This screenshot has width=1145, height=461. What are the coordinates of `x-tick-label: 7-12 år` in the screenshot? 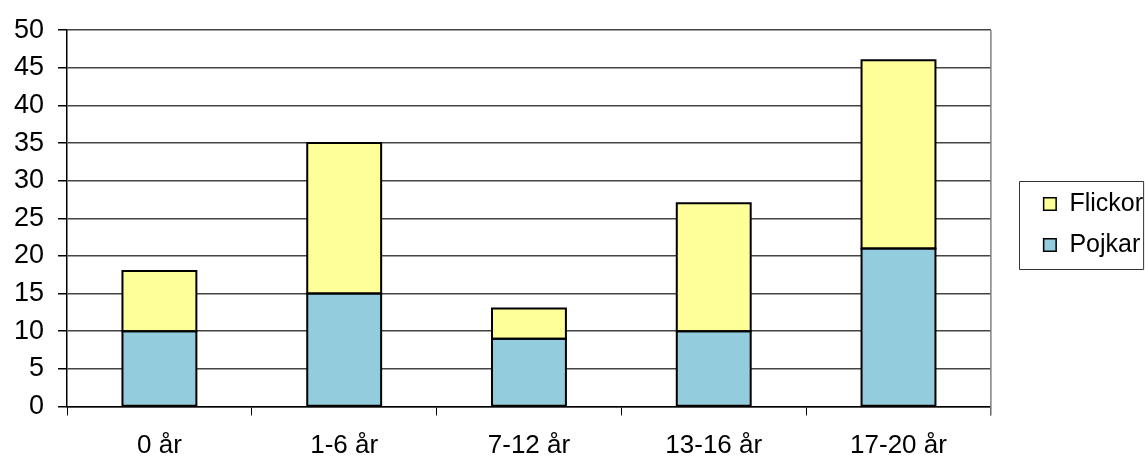 It's located at (529, 443).